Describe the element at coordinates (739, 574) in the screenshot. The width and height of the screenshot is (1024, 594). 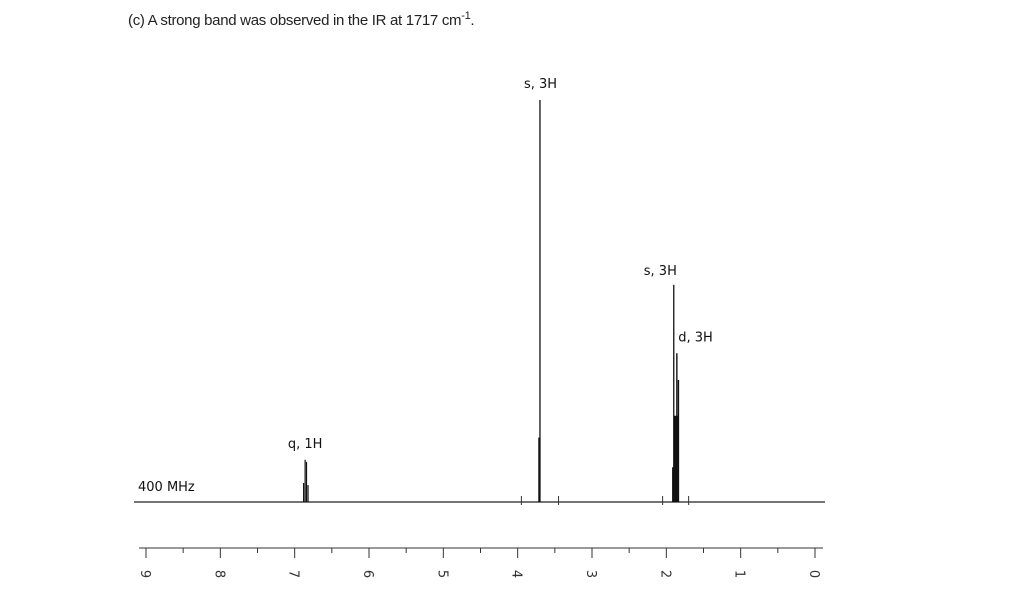
I see `tick-label: 1` at that location.